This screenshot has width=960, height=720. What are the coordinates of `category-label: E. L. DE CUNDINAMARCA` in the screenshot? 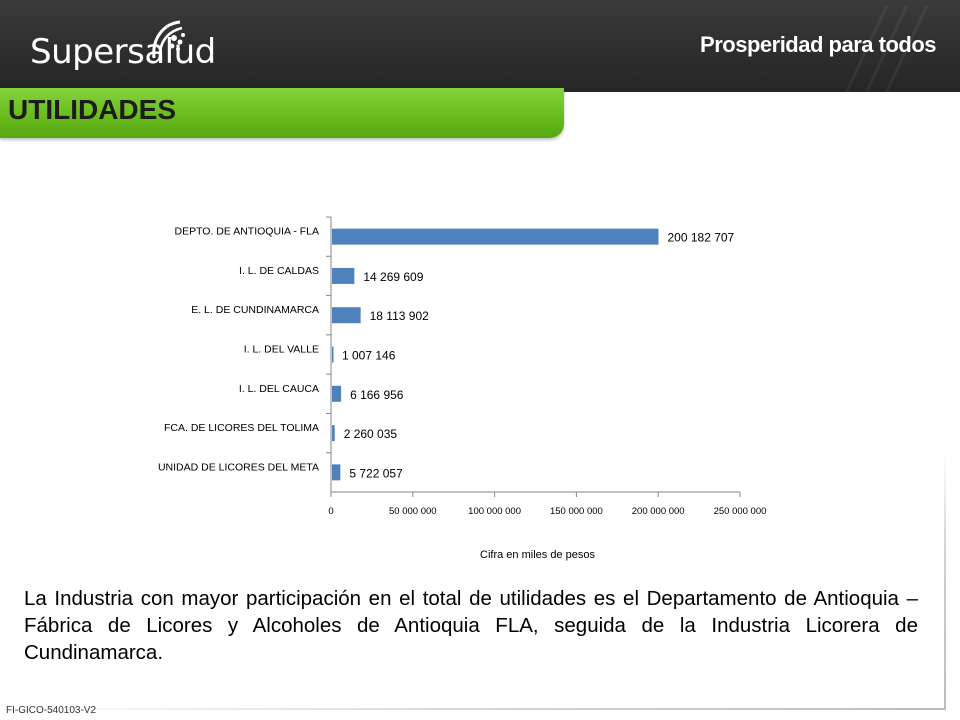 It's located at (255, 310).